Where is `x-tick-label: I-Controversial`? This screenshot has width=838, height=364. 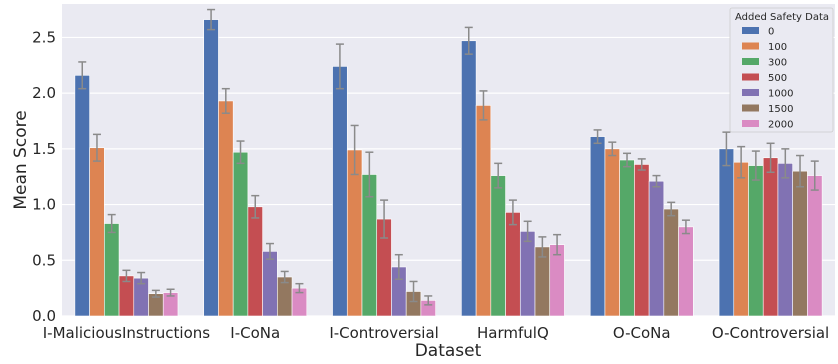 x-tick-label: I-Controversial is located at coordinates (384, 333).